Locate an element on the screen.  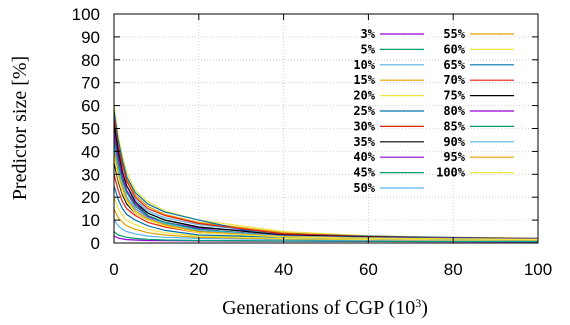
y-tick-label: 0 is located at coordinates (95, 243).